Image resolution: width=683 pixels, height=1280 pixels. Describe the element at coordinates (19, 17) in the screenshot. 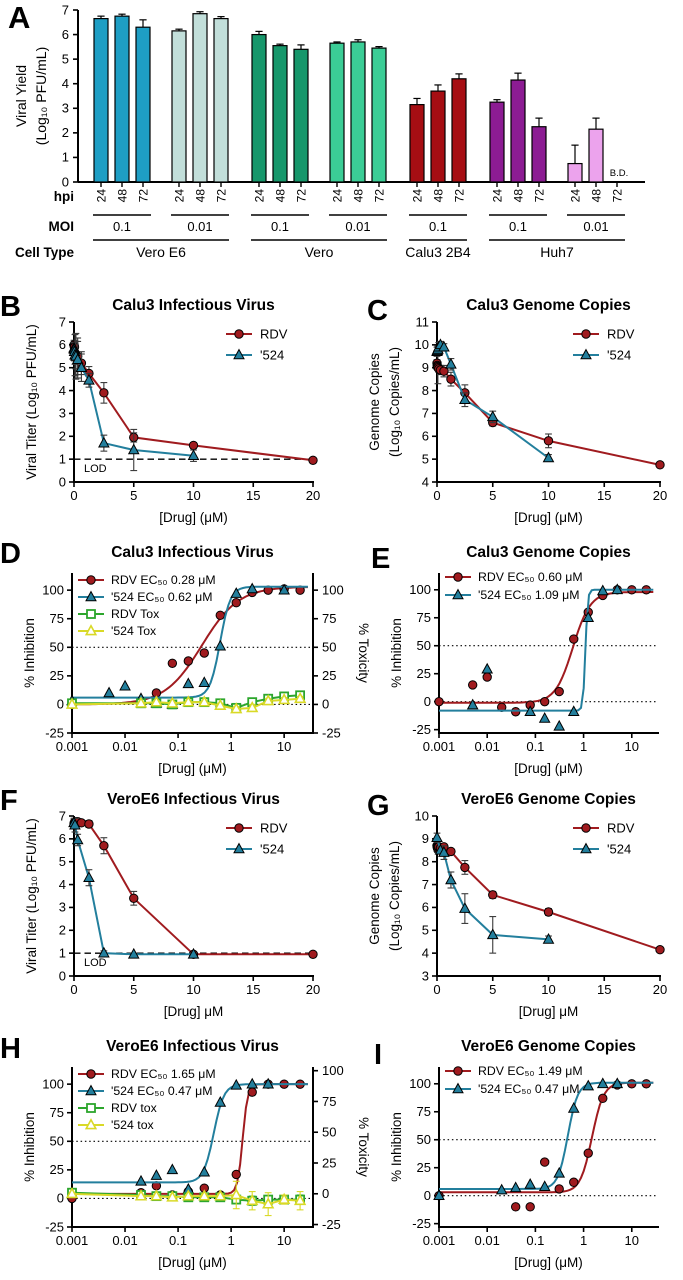

I see `panel-letter-a: A` at that location.